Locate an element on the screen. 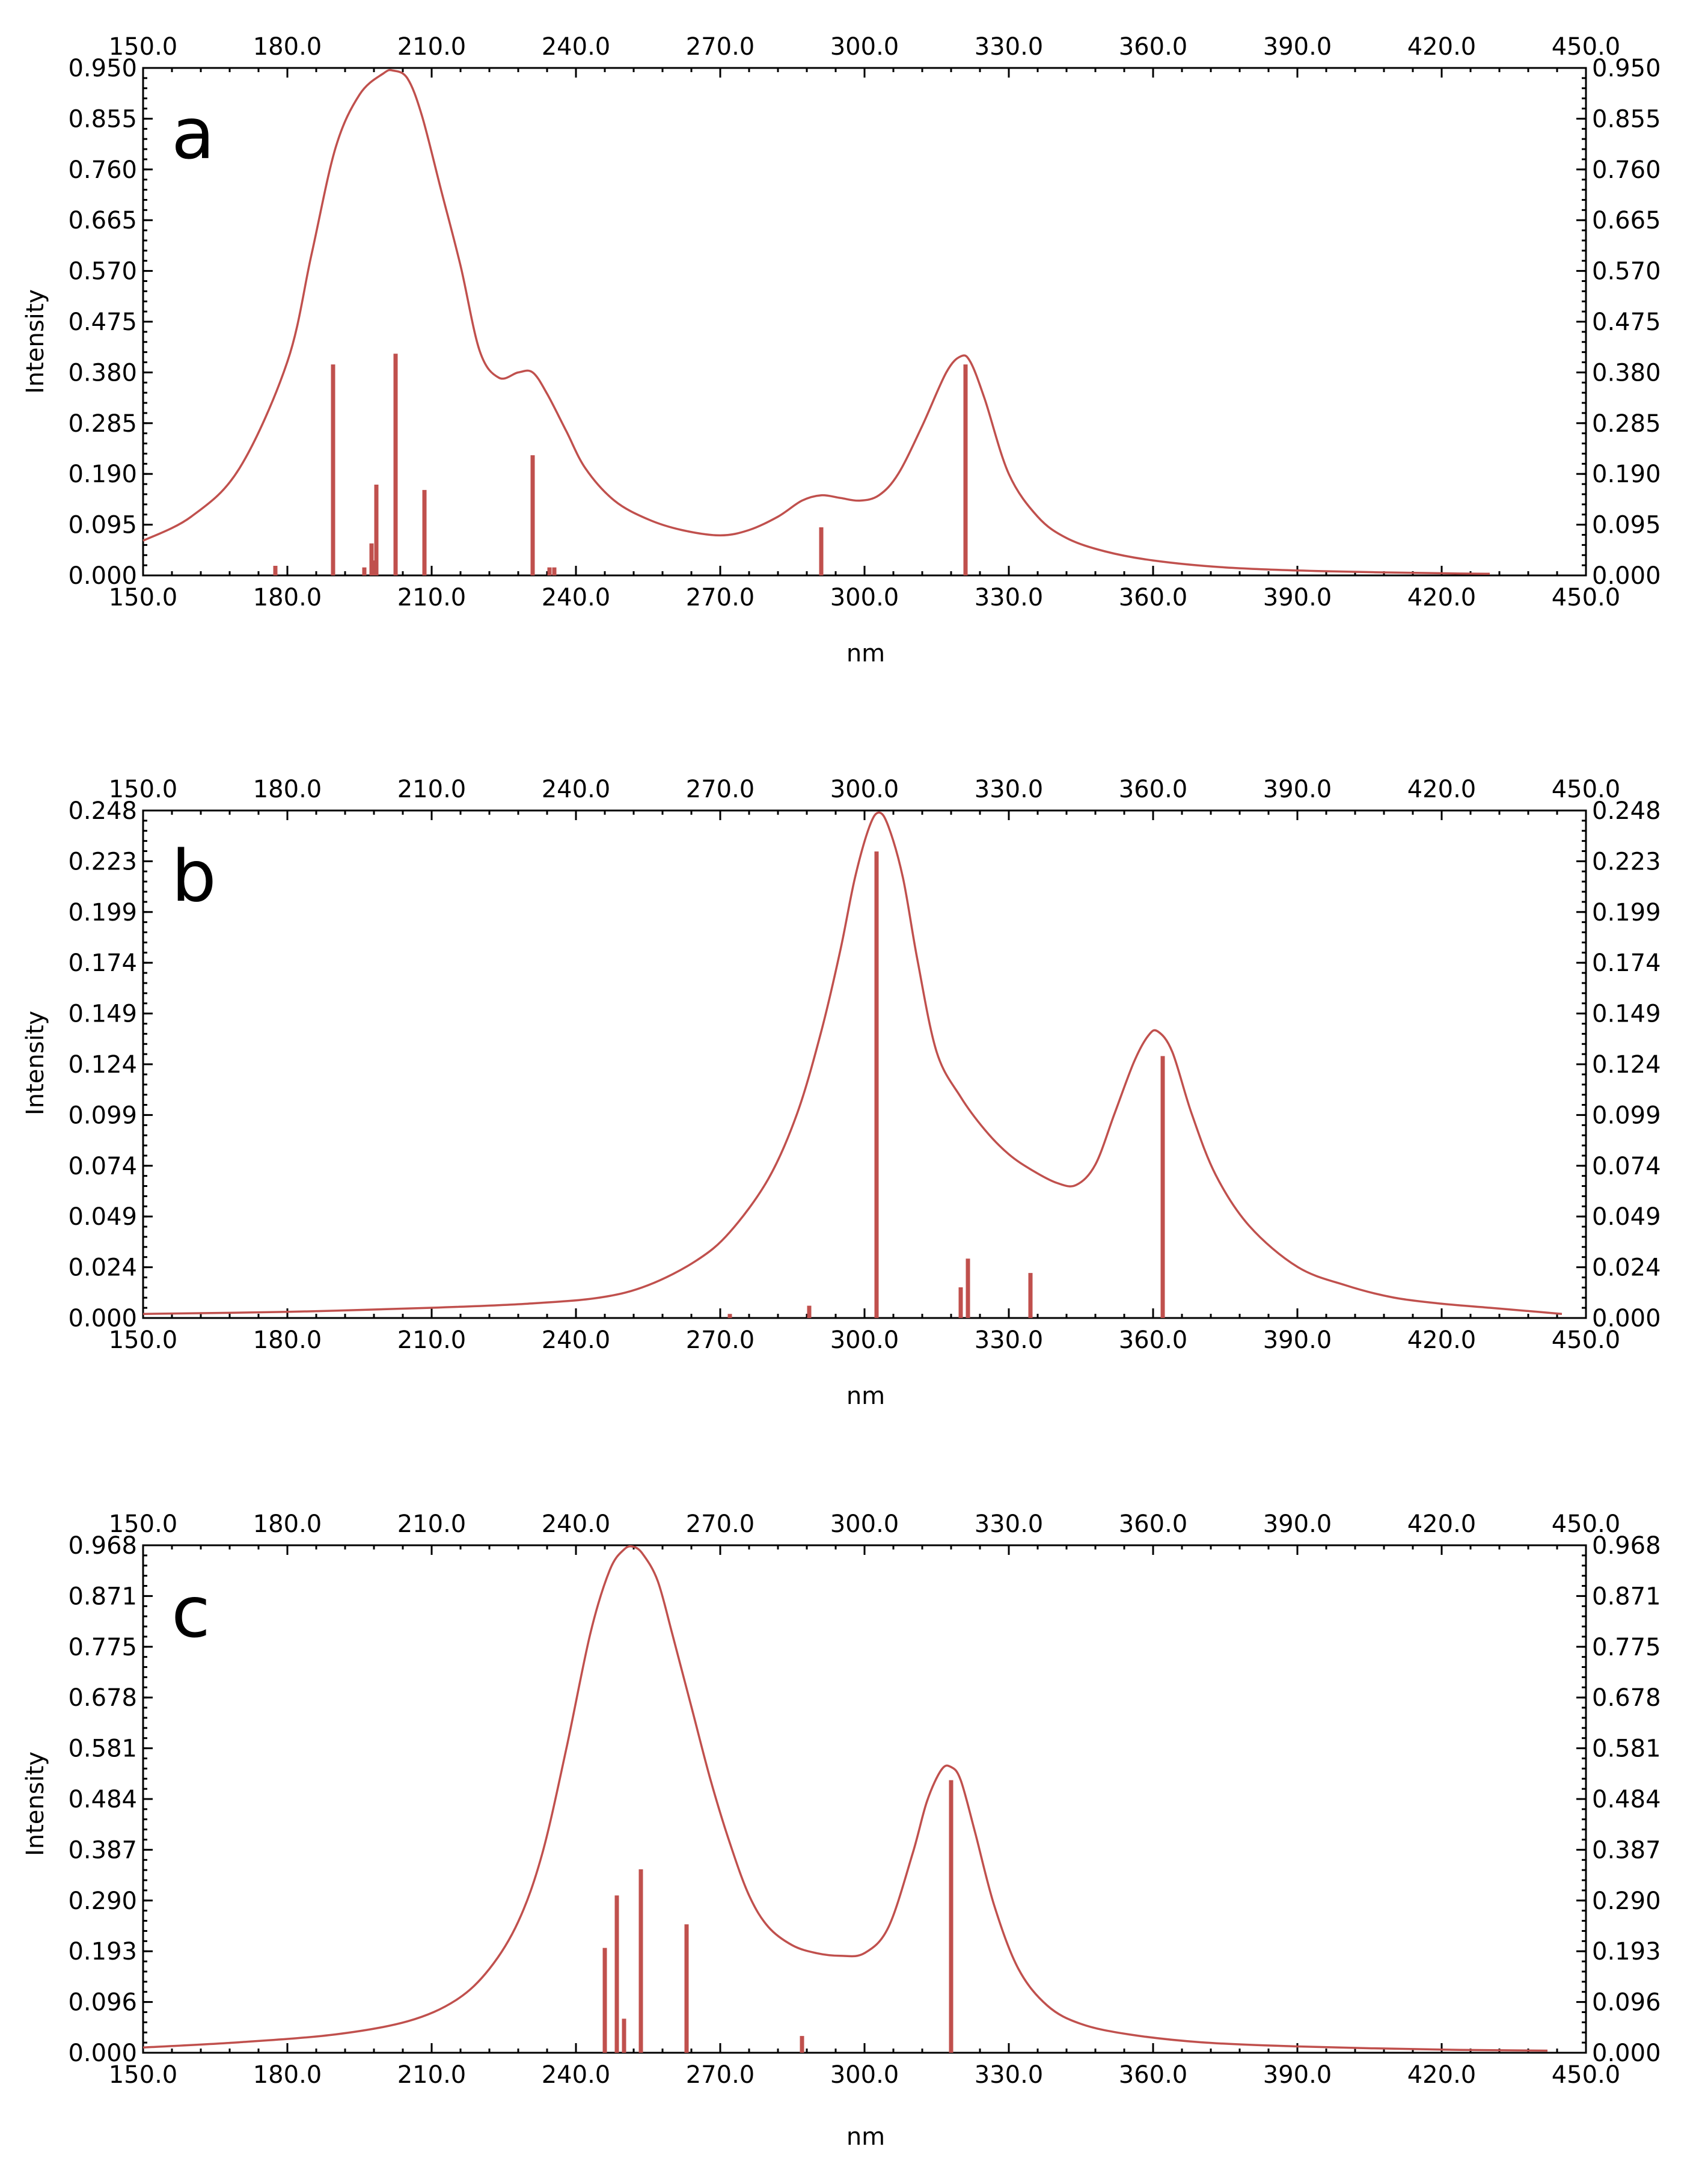 This screenshot has width=1708, height=2170. y-tick-label-right: 0.024 is located at coordinates (1626, 1268).